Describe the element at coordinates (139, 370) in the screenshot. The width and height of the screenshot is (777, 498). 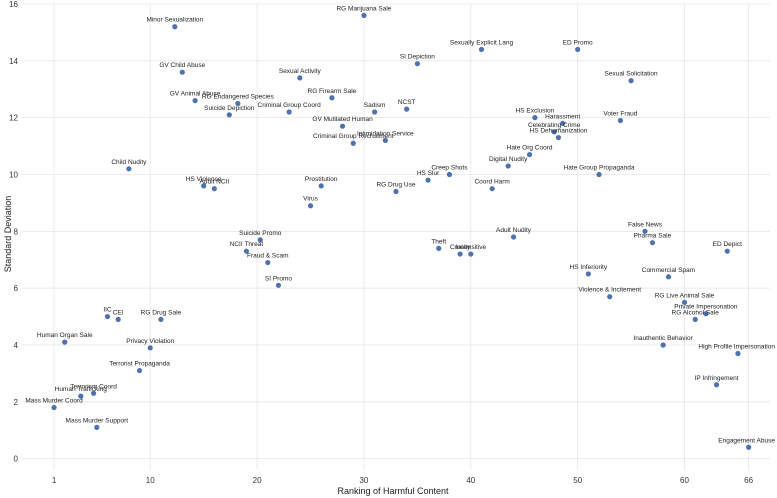
I see `point-terrorist-propaganda` at that location.